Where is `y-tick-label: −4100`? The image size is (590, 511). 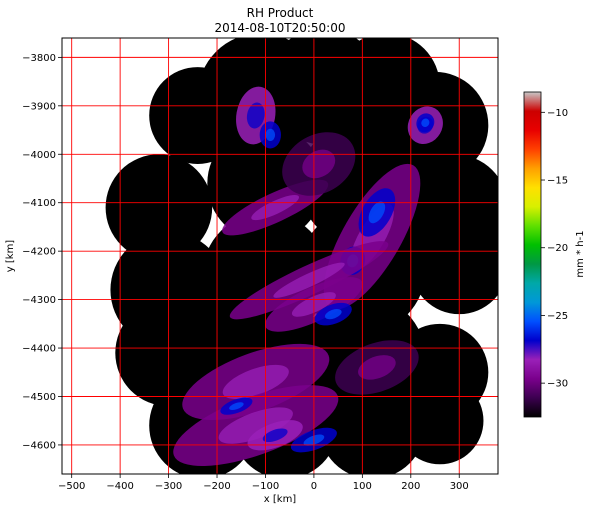 y-tick-label: −4100 is located at coordinates (39, 203).